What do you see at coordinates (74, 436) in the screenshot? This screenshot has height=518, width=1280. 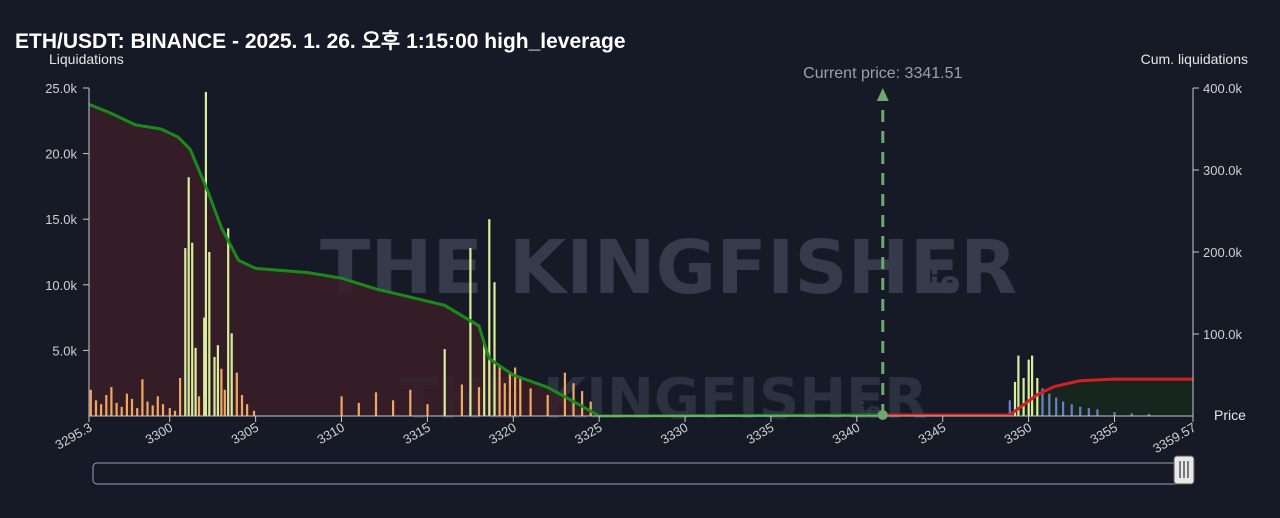 I see `x-tick-label: 3295.3` at bounding box center [74, 436].